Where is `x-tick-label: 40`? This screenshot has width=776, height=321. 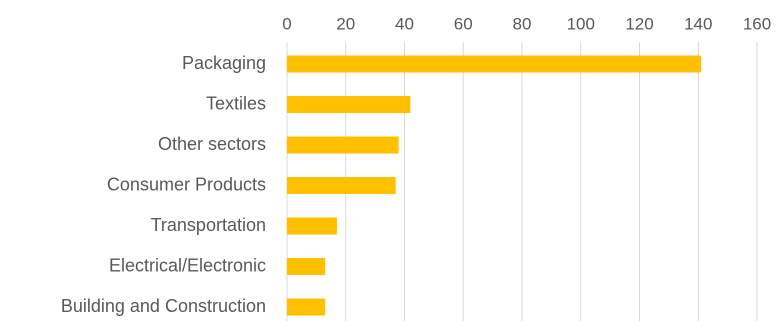
x-tick-label: 40 is located at coordinates (404, 23).